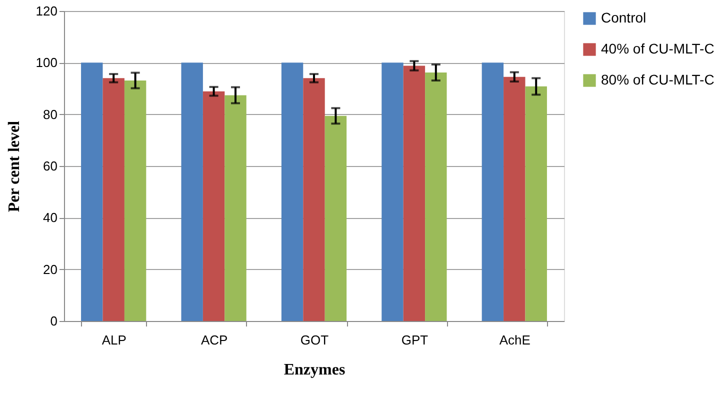 This screenshot has width=724, height=417. Describe the element at coordinates (50, 114) in the screenshot. I see `y-tick-label: 80` at that location.